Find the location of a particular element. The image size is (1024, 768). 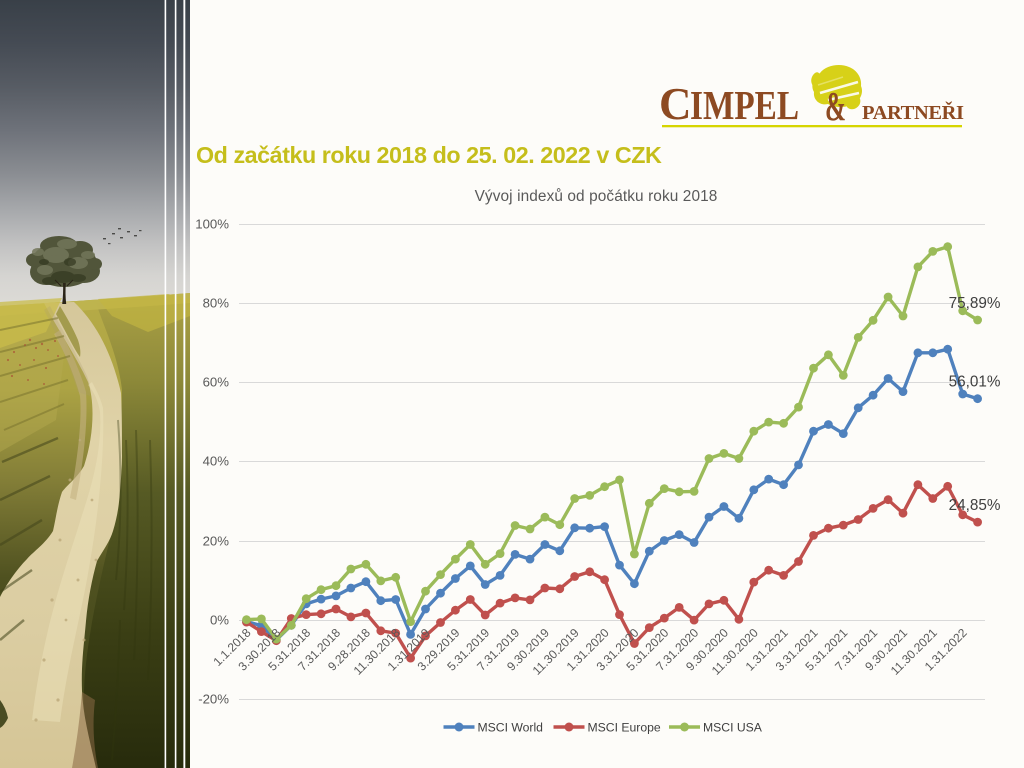

svg-text: 40% is located at coordinates (216, 461).